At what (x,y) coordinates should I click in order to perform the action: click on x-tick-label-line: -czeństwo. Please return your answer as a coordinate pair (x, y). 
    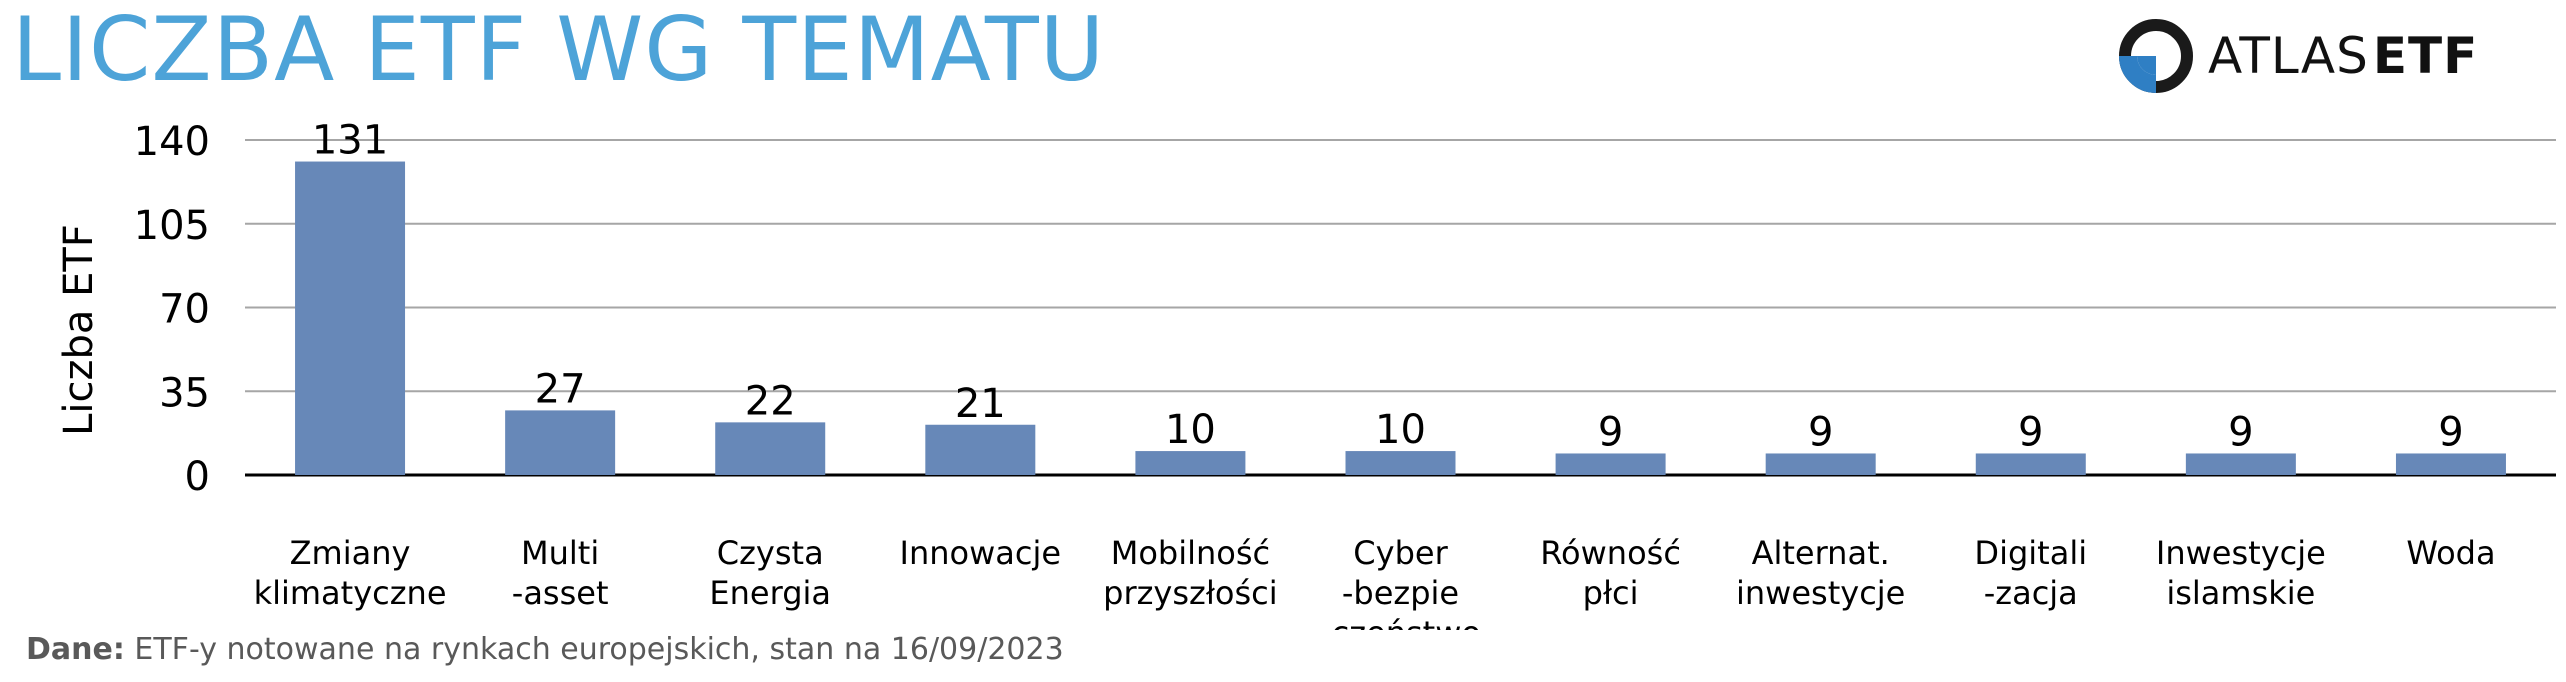
    Looking at the image, I should click on (1400, 622).